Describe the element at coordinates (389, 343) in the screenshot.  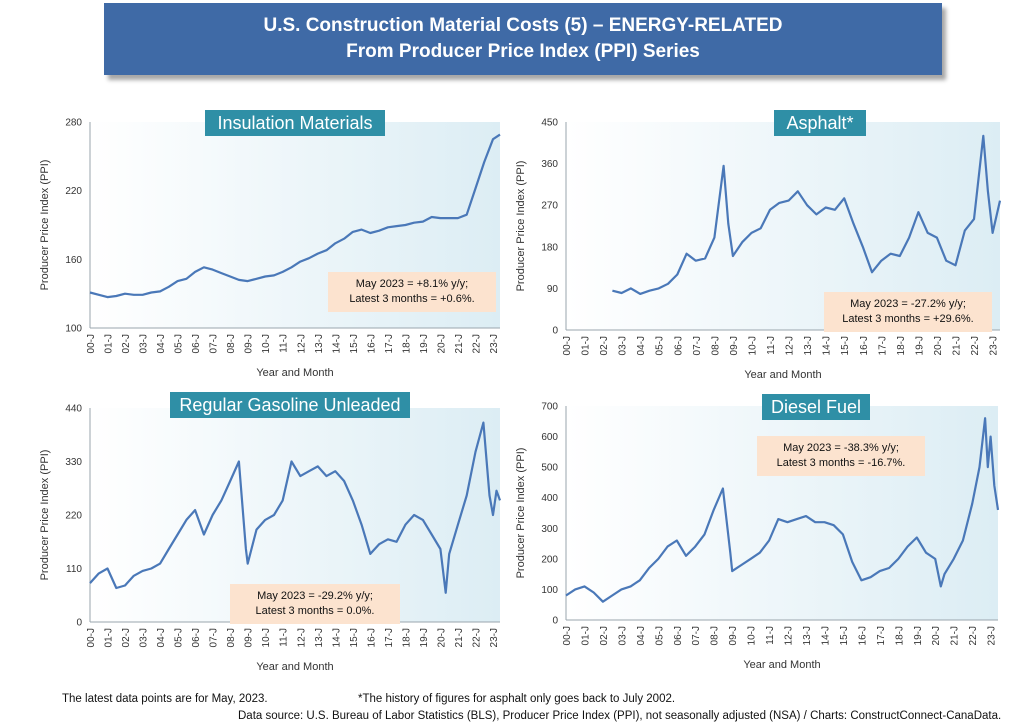
I see `x-tick-label: 17-J` at that location.